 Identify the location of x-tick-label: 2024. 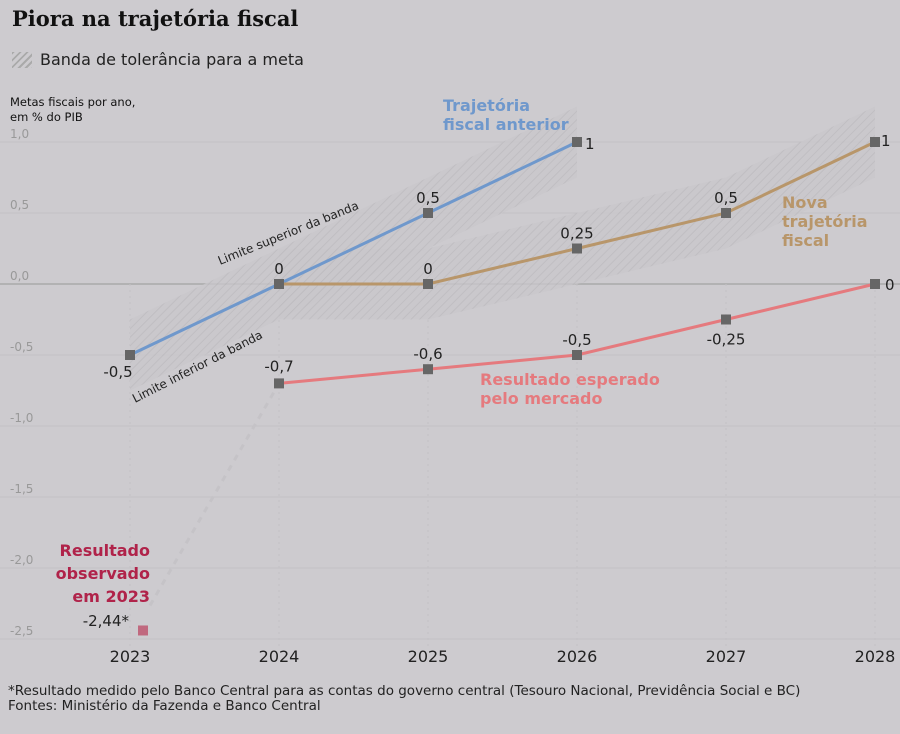
(279, 656).